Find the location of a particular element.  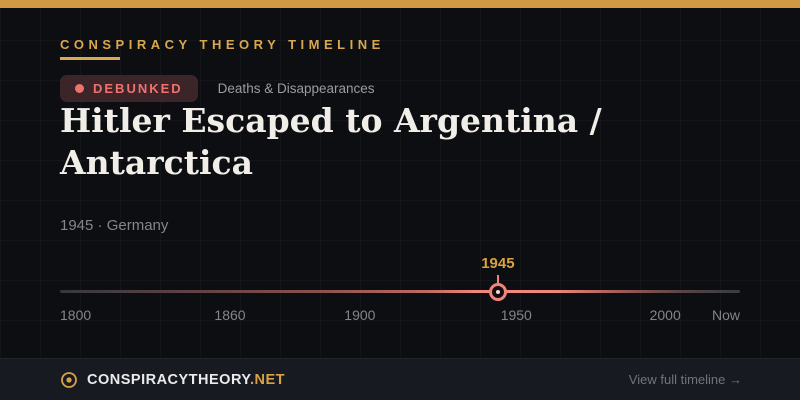

top-accent-bar is located at coordinates (400, 4).